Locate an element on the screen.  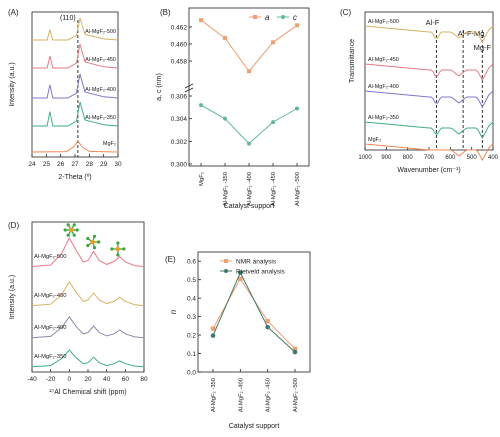
series-label-c: Al-MgF₂-400 is located at coordinates (383, 87).